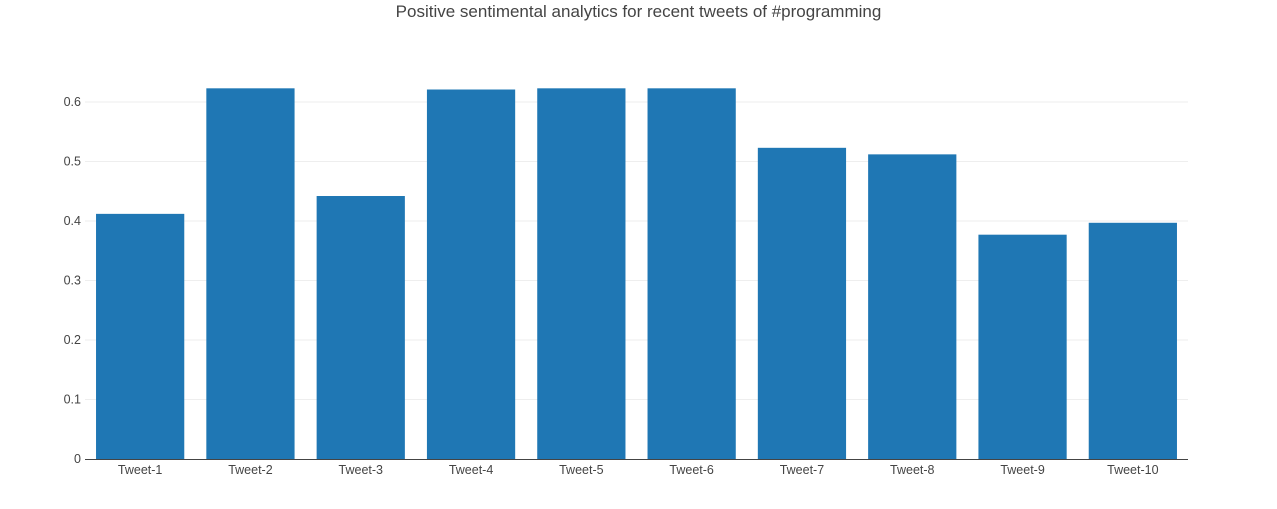 The image size is (1277, 509). I want to click on x-tick-label: Tweet-2, so click(250, 470).